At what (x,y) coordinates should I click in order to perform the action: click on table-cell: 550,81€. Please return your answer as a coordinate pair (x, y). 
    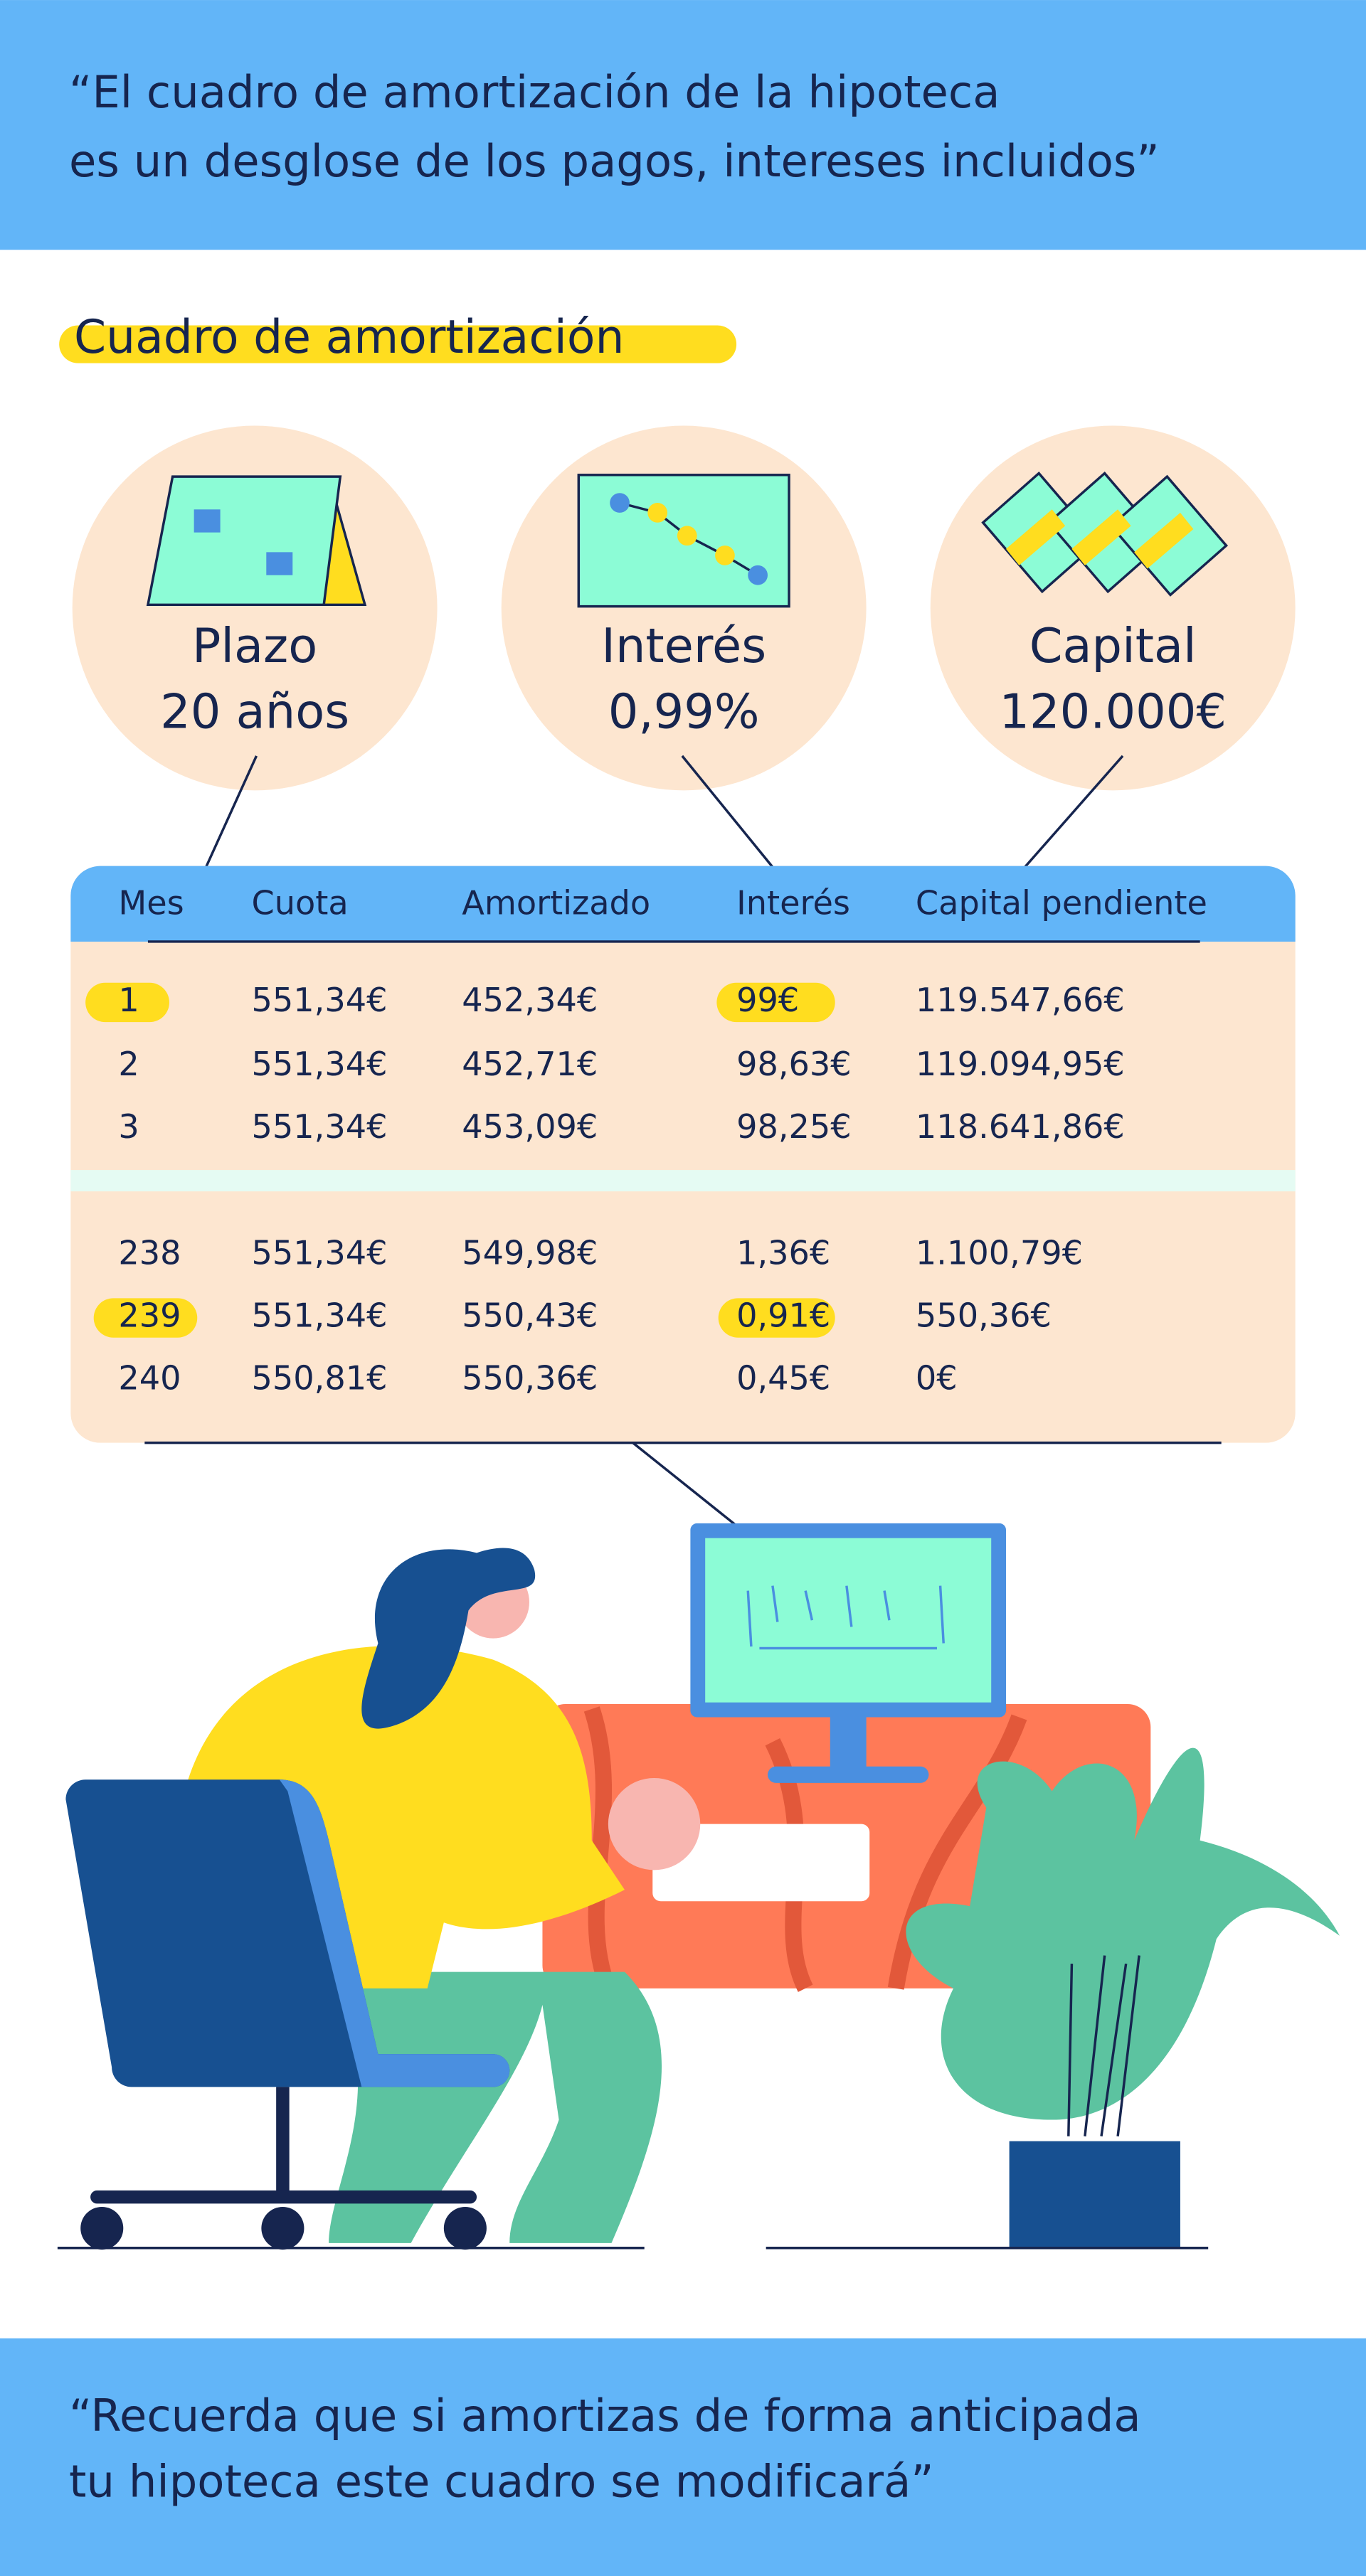
    Looking at the image, I should click on (320, 1377).